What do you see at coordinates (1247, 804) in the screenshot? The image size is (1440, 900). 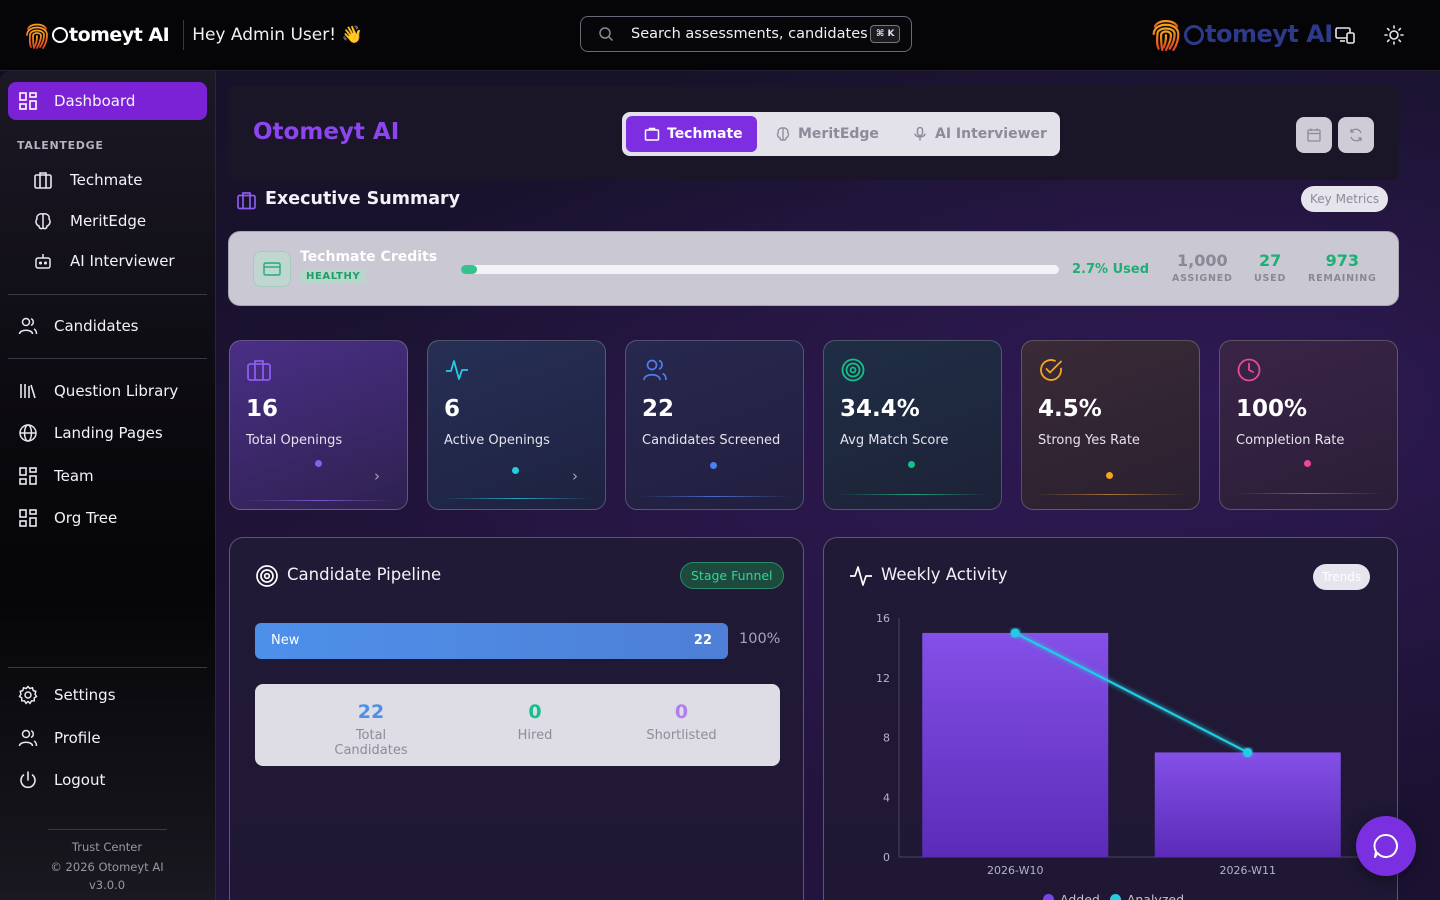 I see `bar-added` at bounding box center [1247, 804].